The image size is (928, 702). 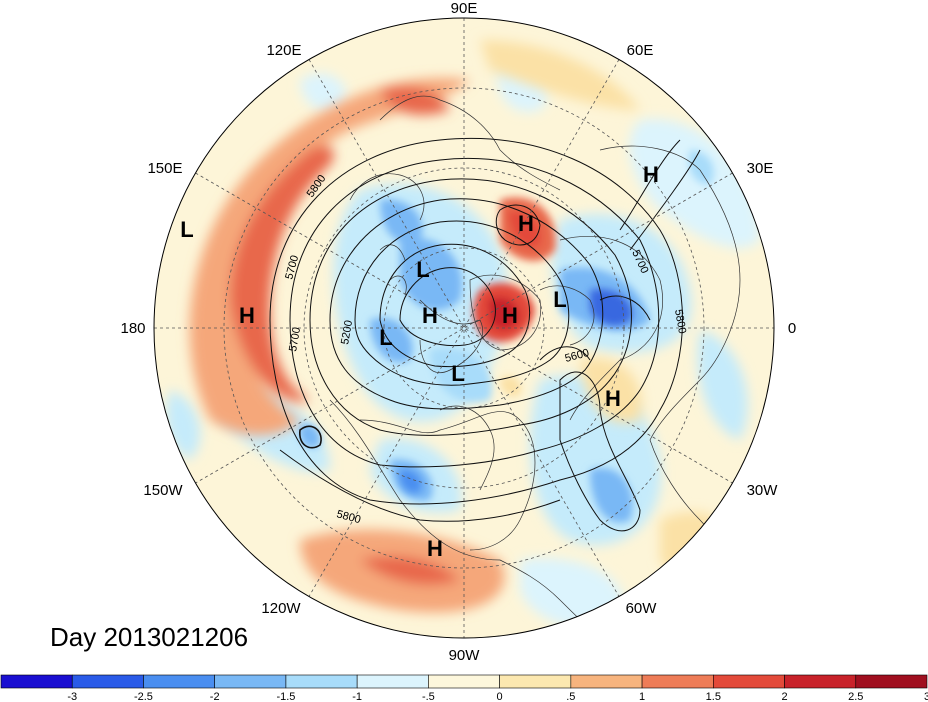 What do you see at coordinates (164, 168) in the screenshot?
I see `lon-label-150e: 150E` at bounding box center [164, 168].